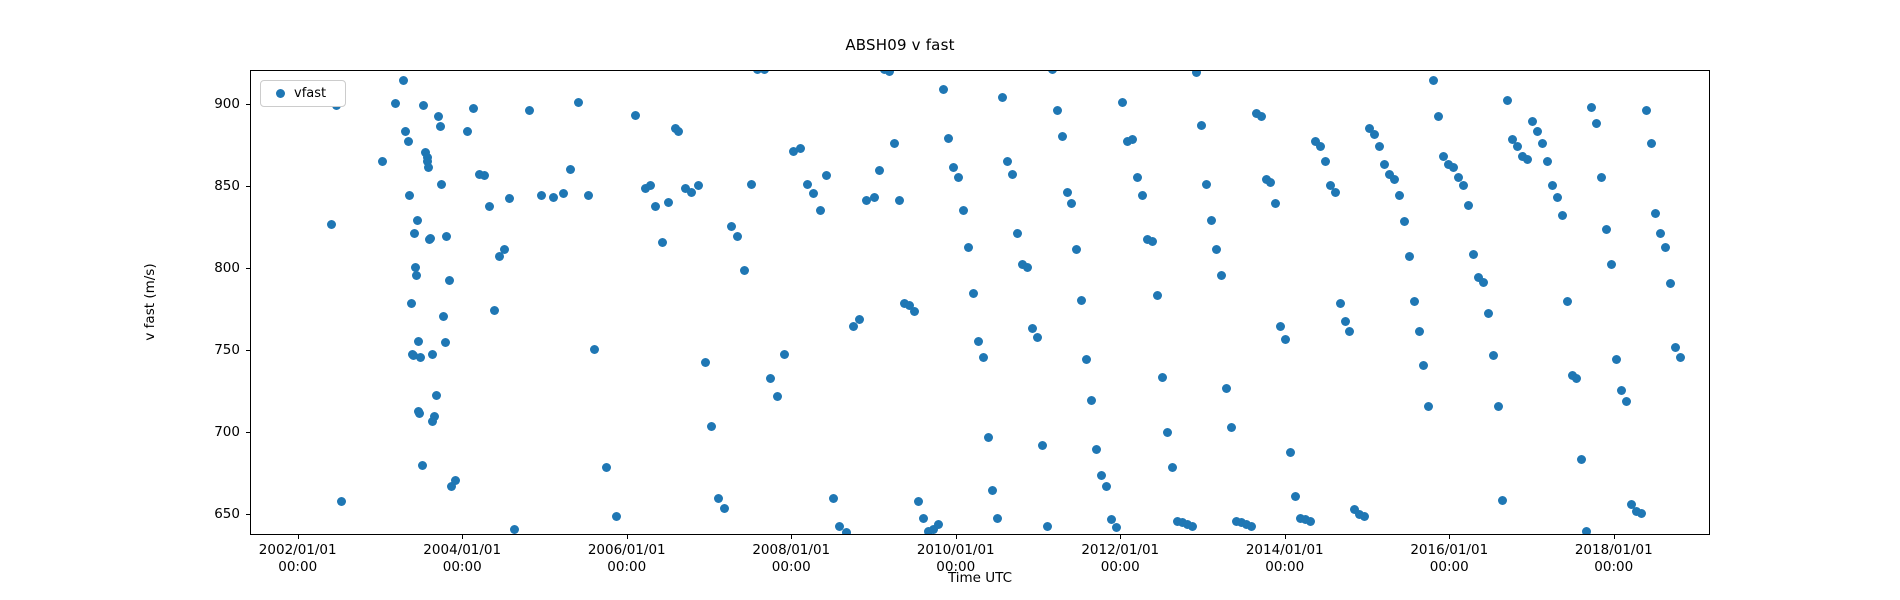  Describe the element at coordinates (297, 558) in the screenshot. I see `x-tick-label: 2002/01/01 00:00` at that location.